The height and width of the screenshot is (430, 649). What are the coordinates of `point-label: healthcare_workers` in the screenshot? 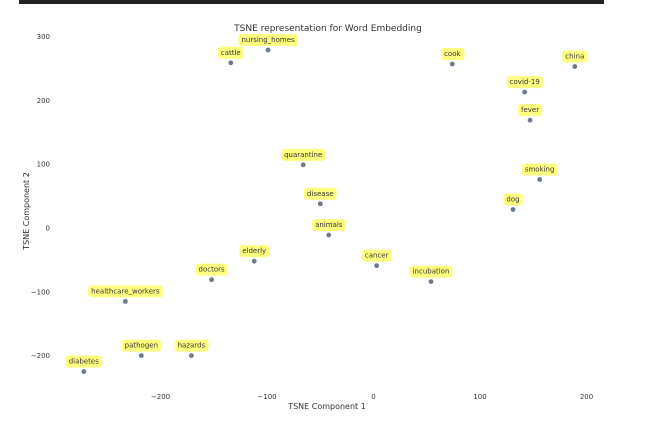 It's located at (125, 291).